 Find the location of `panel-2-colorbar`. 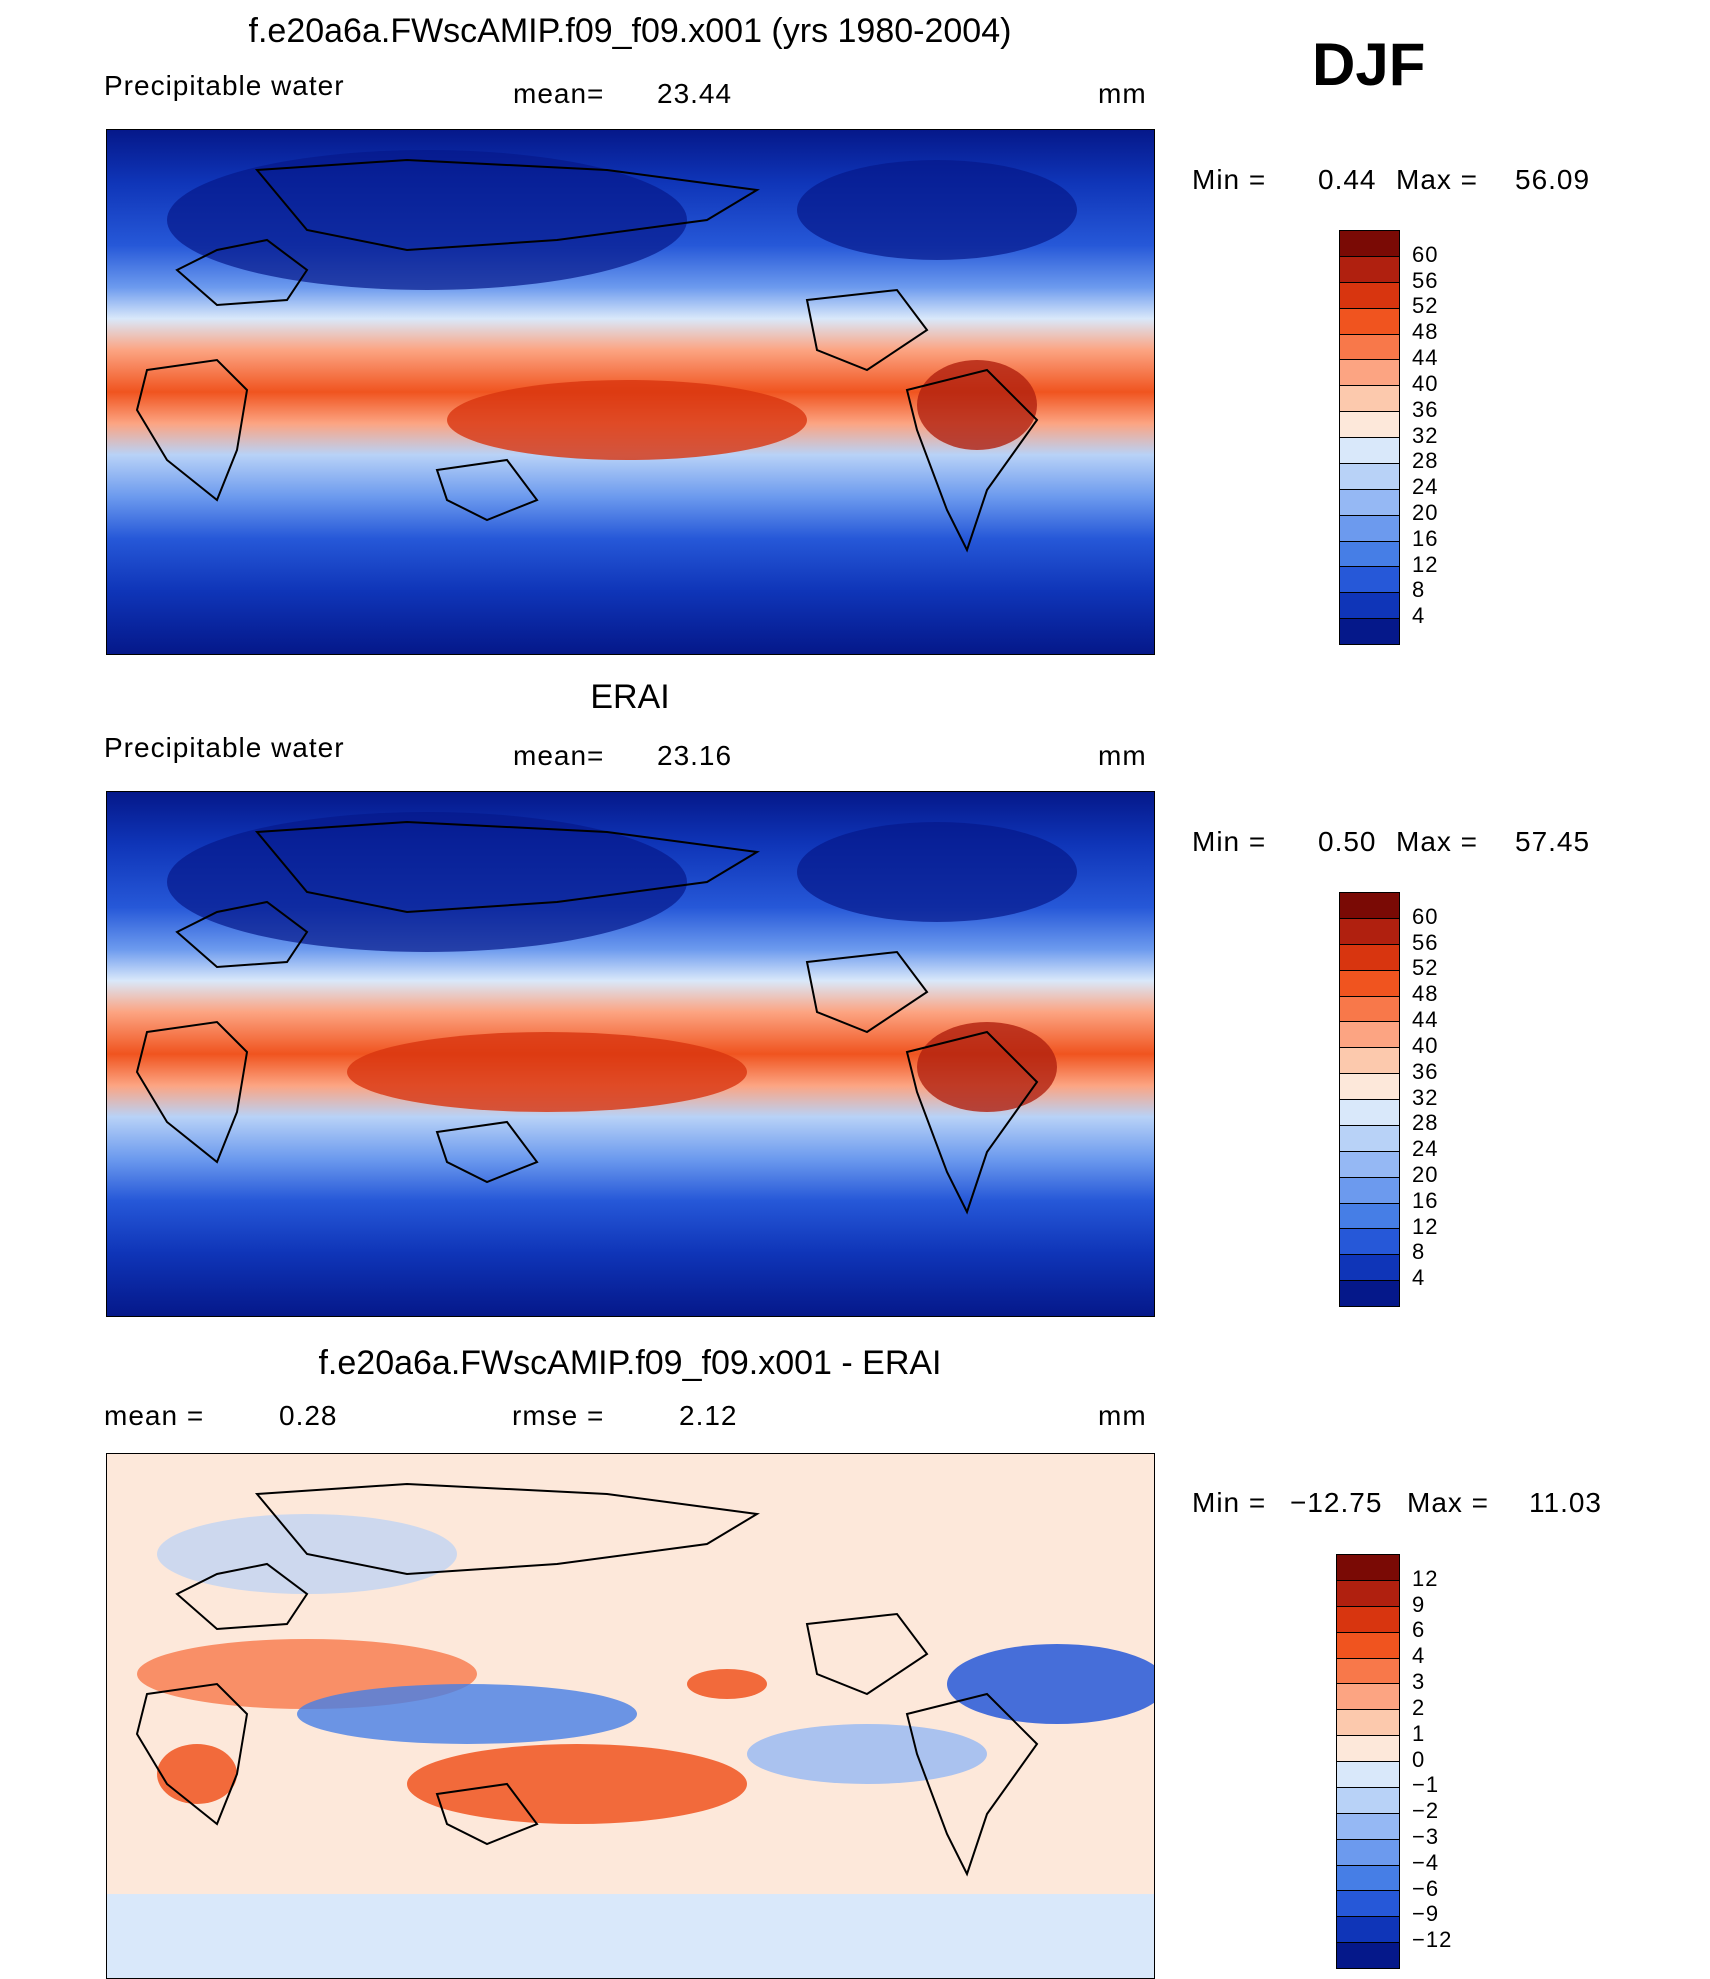

panel-2-colorbar is located at coordinates (1369, 1099).